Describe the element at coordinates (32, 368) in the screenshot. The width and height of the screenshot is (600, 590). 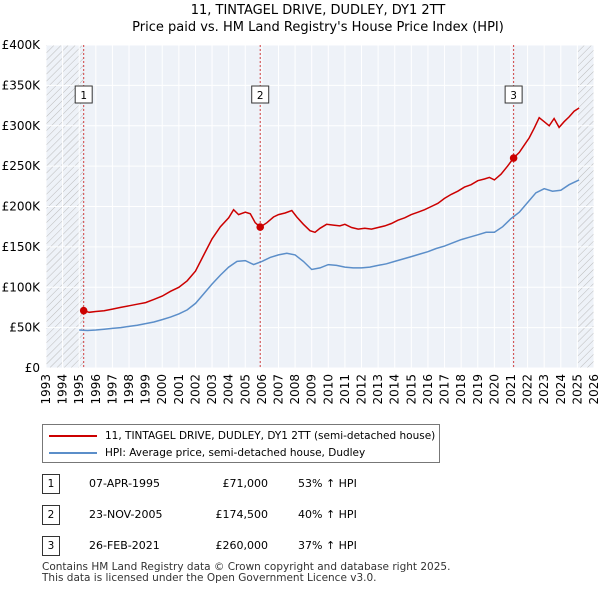
I see `y-tick-label: £0` at that location.